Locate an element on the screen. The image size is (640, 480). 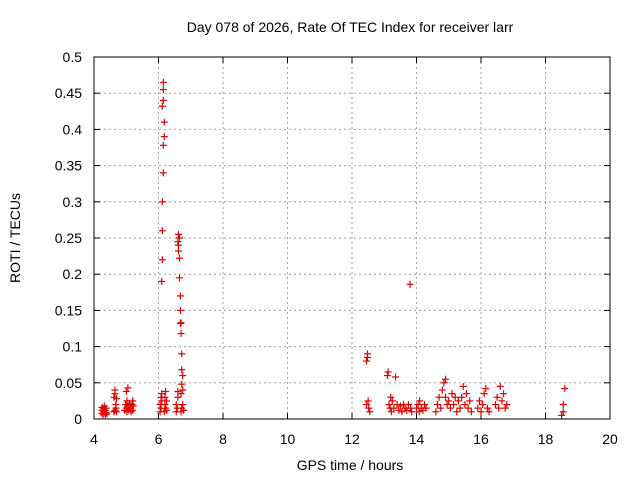
y-tick-label: 0.4 is located at coordinates (73, 129).